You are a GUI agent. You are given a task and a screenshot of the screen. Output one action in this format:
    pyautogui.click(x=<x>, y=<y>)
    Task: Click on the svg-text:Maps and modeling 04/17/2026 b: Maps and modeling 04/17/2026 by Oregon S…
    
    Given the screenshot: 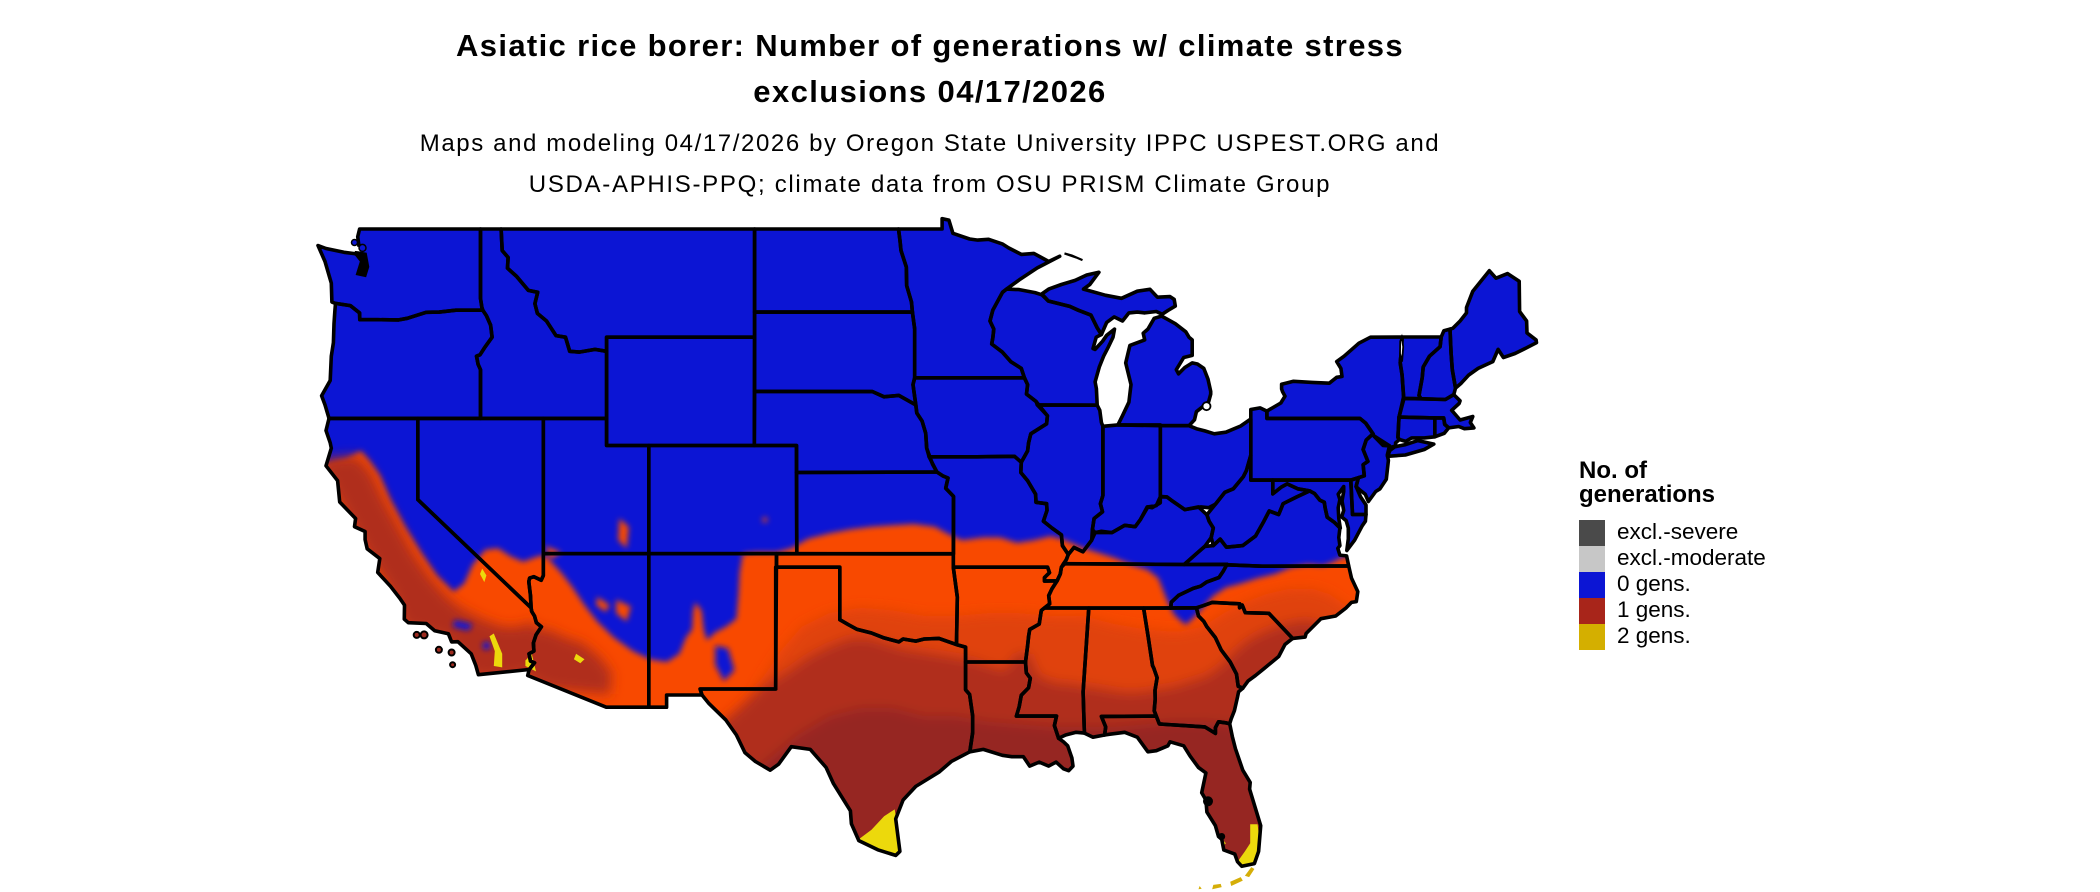 What is the action you would take?
    pyautogui.click(x=930, y=143)
    